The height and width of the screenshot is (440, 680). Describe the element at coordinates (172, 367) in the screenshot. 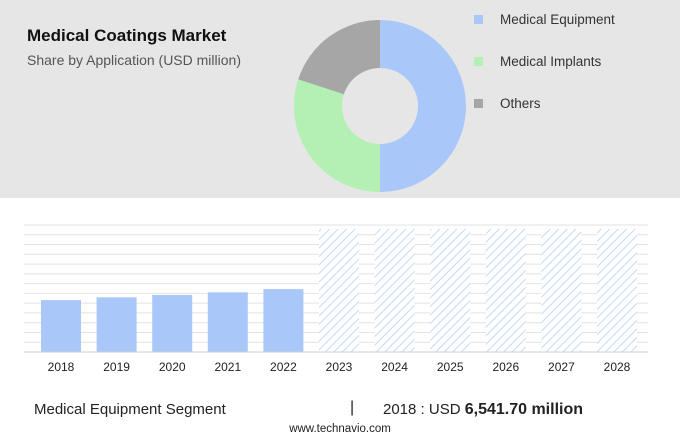

I see `x-tick-label-2020: 2020` at that location.